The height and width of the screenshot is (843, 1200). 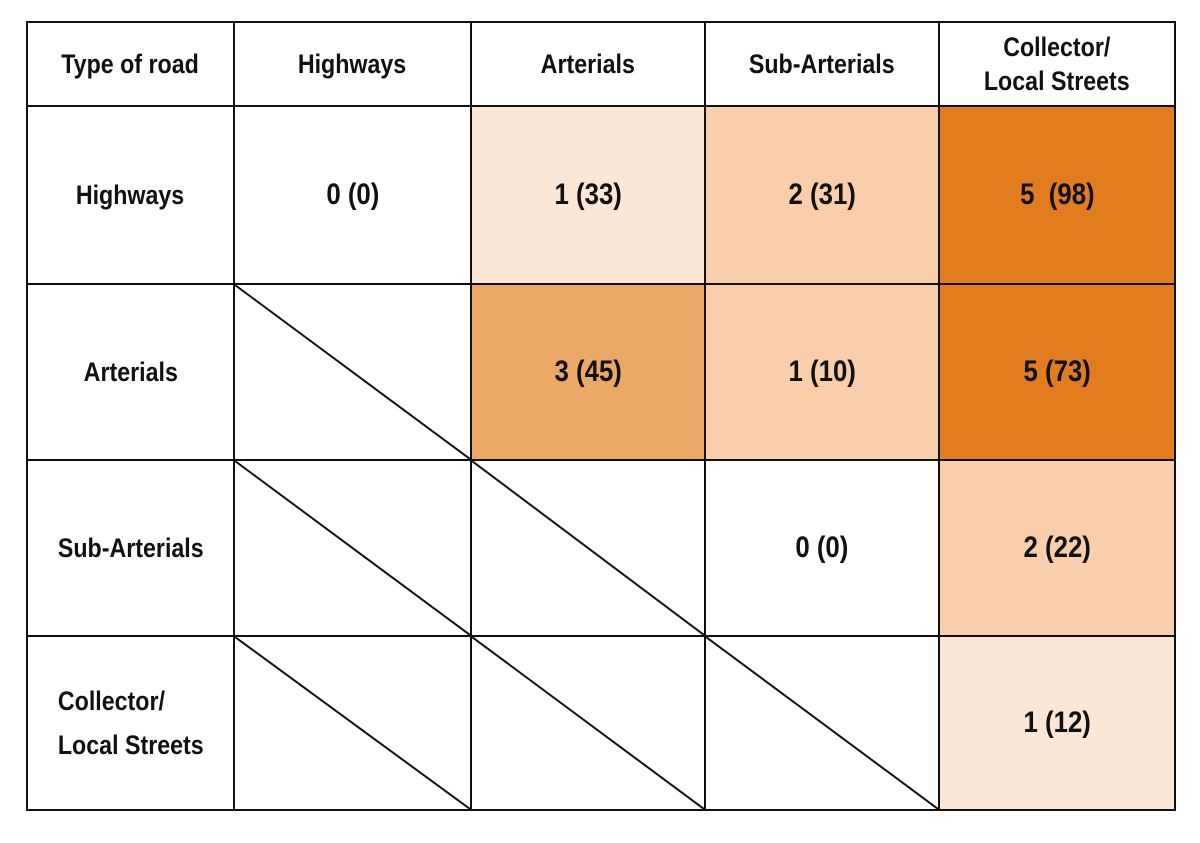 I want to click on row-label: Arterials, so click(x=130, y=372).